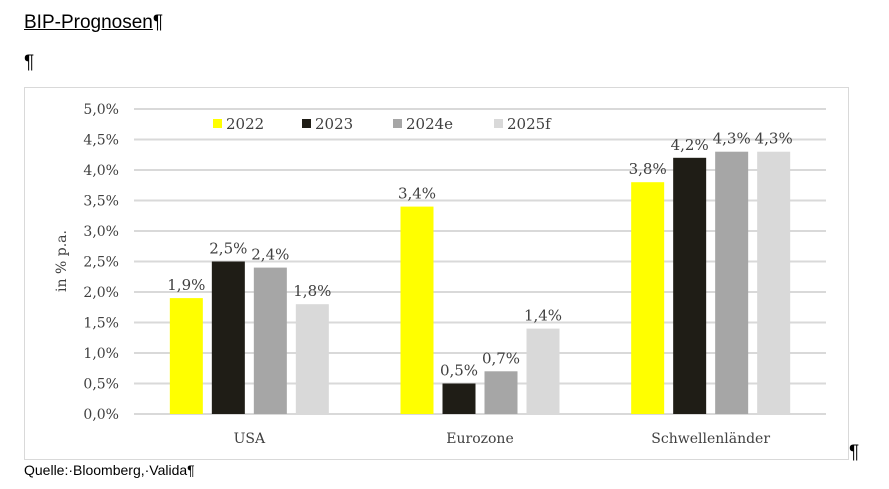 The height and width of the screenshot is (489, 889). I want to click on x-tick-label: USA, so click(250, 439).